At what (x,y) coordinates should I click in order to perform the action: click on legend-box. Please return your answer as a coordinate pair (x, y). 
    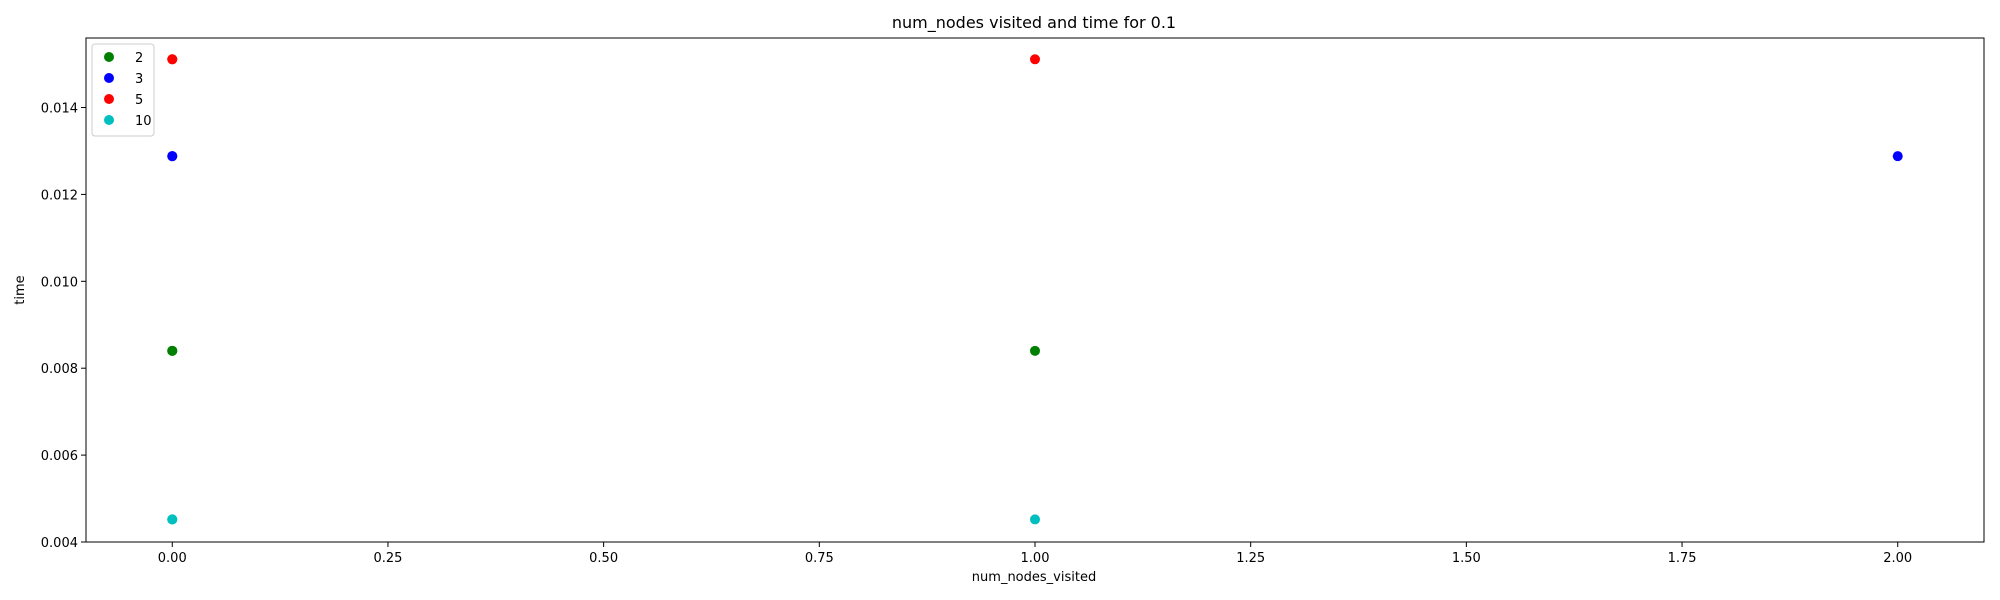
    Looking at the image, I should click on (123, 90).